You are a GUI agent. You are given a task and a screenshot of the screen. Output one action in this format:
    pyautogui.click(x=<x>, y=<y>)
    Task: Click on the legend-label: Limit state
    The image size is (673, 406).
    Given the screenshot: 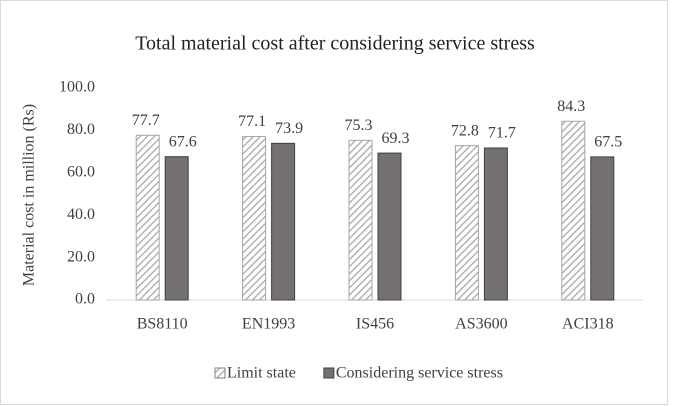 What is the action you would take?
    pyautogui.click(x=261, y=373)
    